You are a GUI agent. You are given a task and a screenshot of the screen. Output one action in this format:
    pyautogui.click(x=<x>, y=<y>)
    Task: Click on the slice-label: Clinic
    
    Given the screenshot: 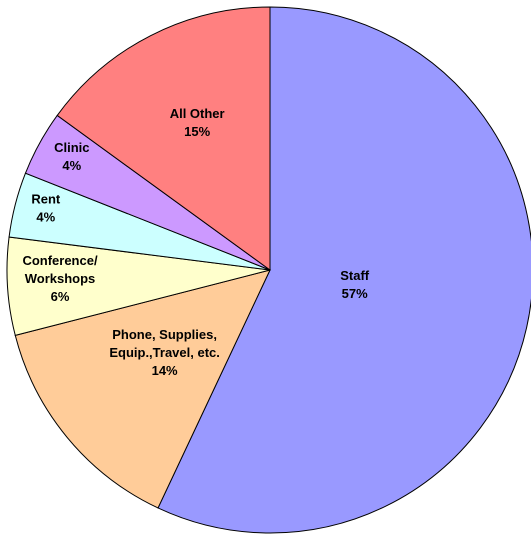 What is the action you would take?
    pyautogui.click(x=71, y=147)
    